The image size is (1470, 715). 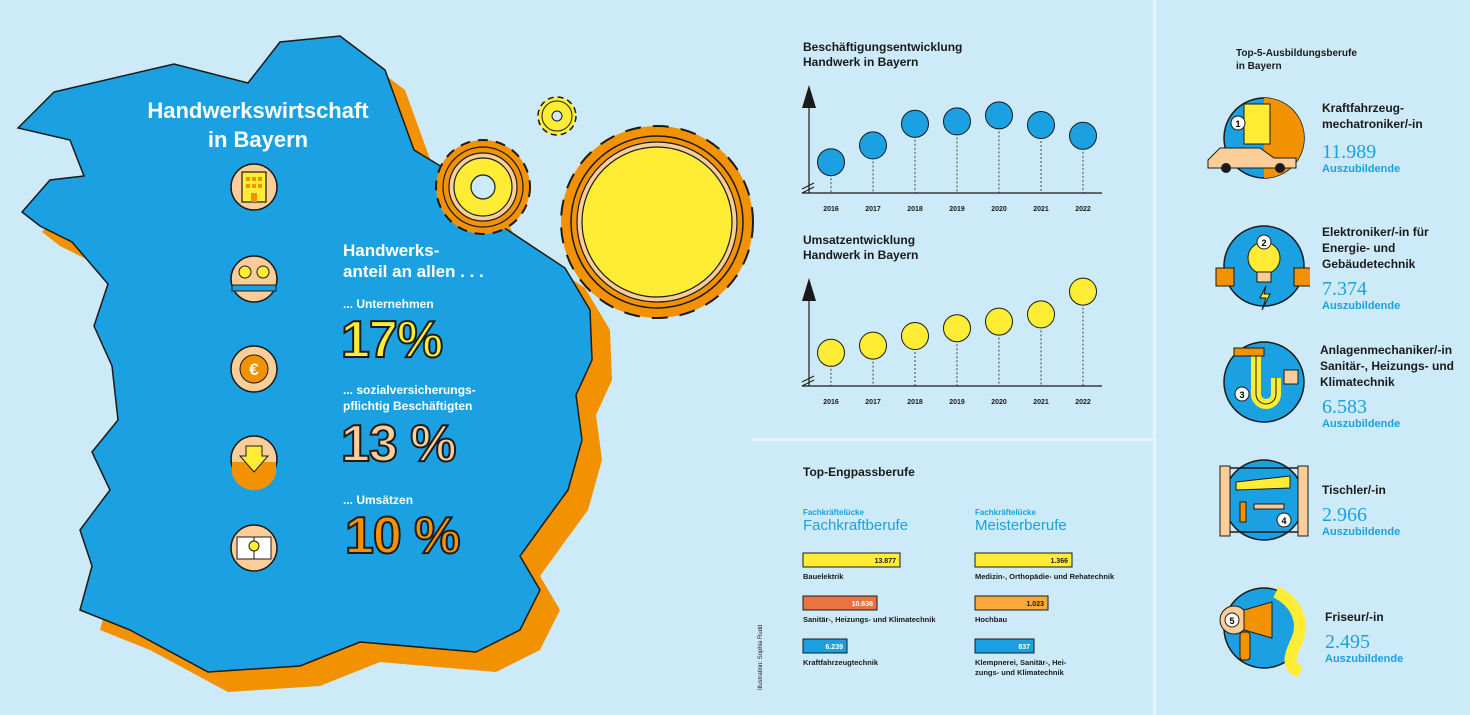 I want to click on svg-text: 2, so click(x=1263, y=243).